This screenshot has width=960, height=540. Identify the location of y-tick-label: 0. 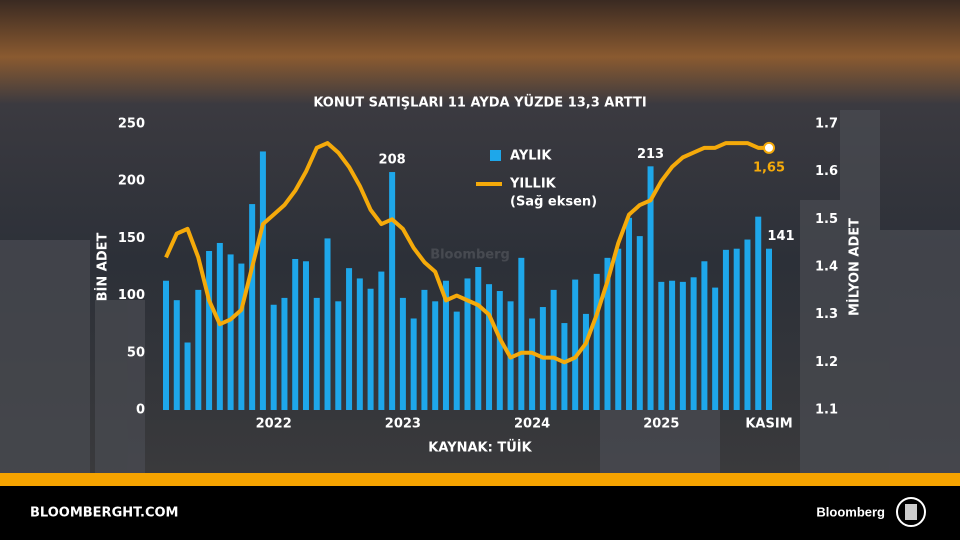
(140, 410).